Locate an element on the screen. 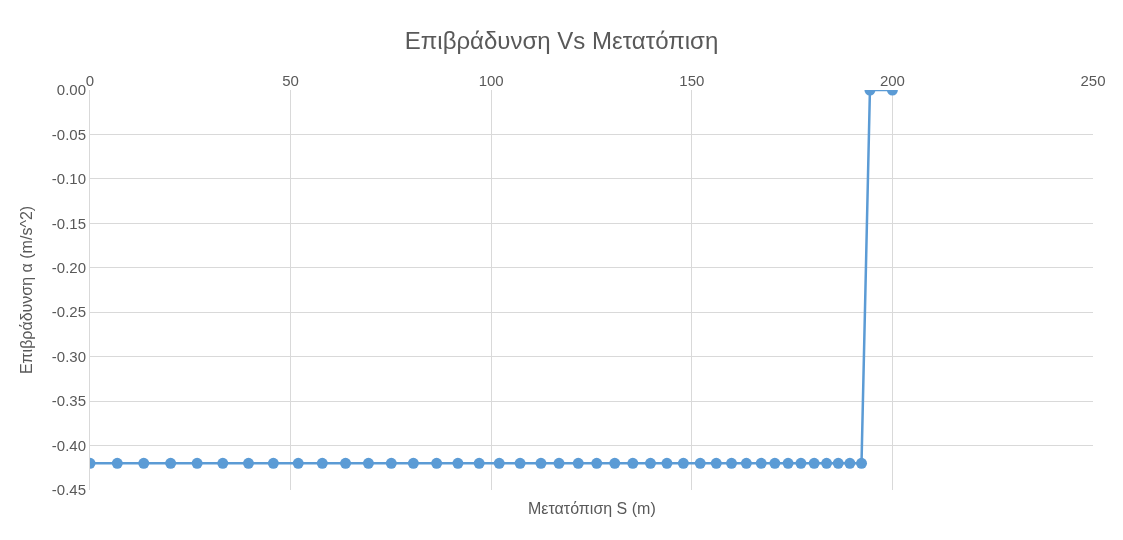  y-tick-label: -0.45 is located at coordinates (68, 490).